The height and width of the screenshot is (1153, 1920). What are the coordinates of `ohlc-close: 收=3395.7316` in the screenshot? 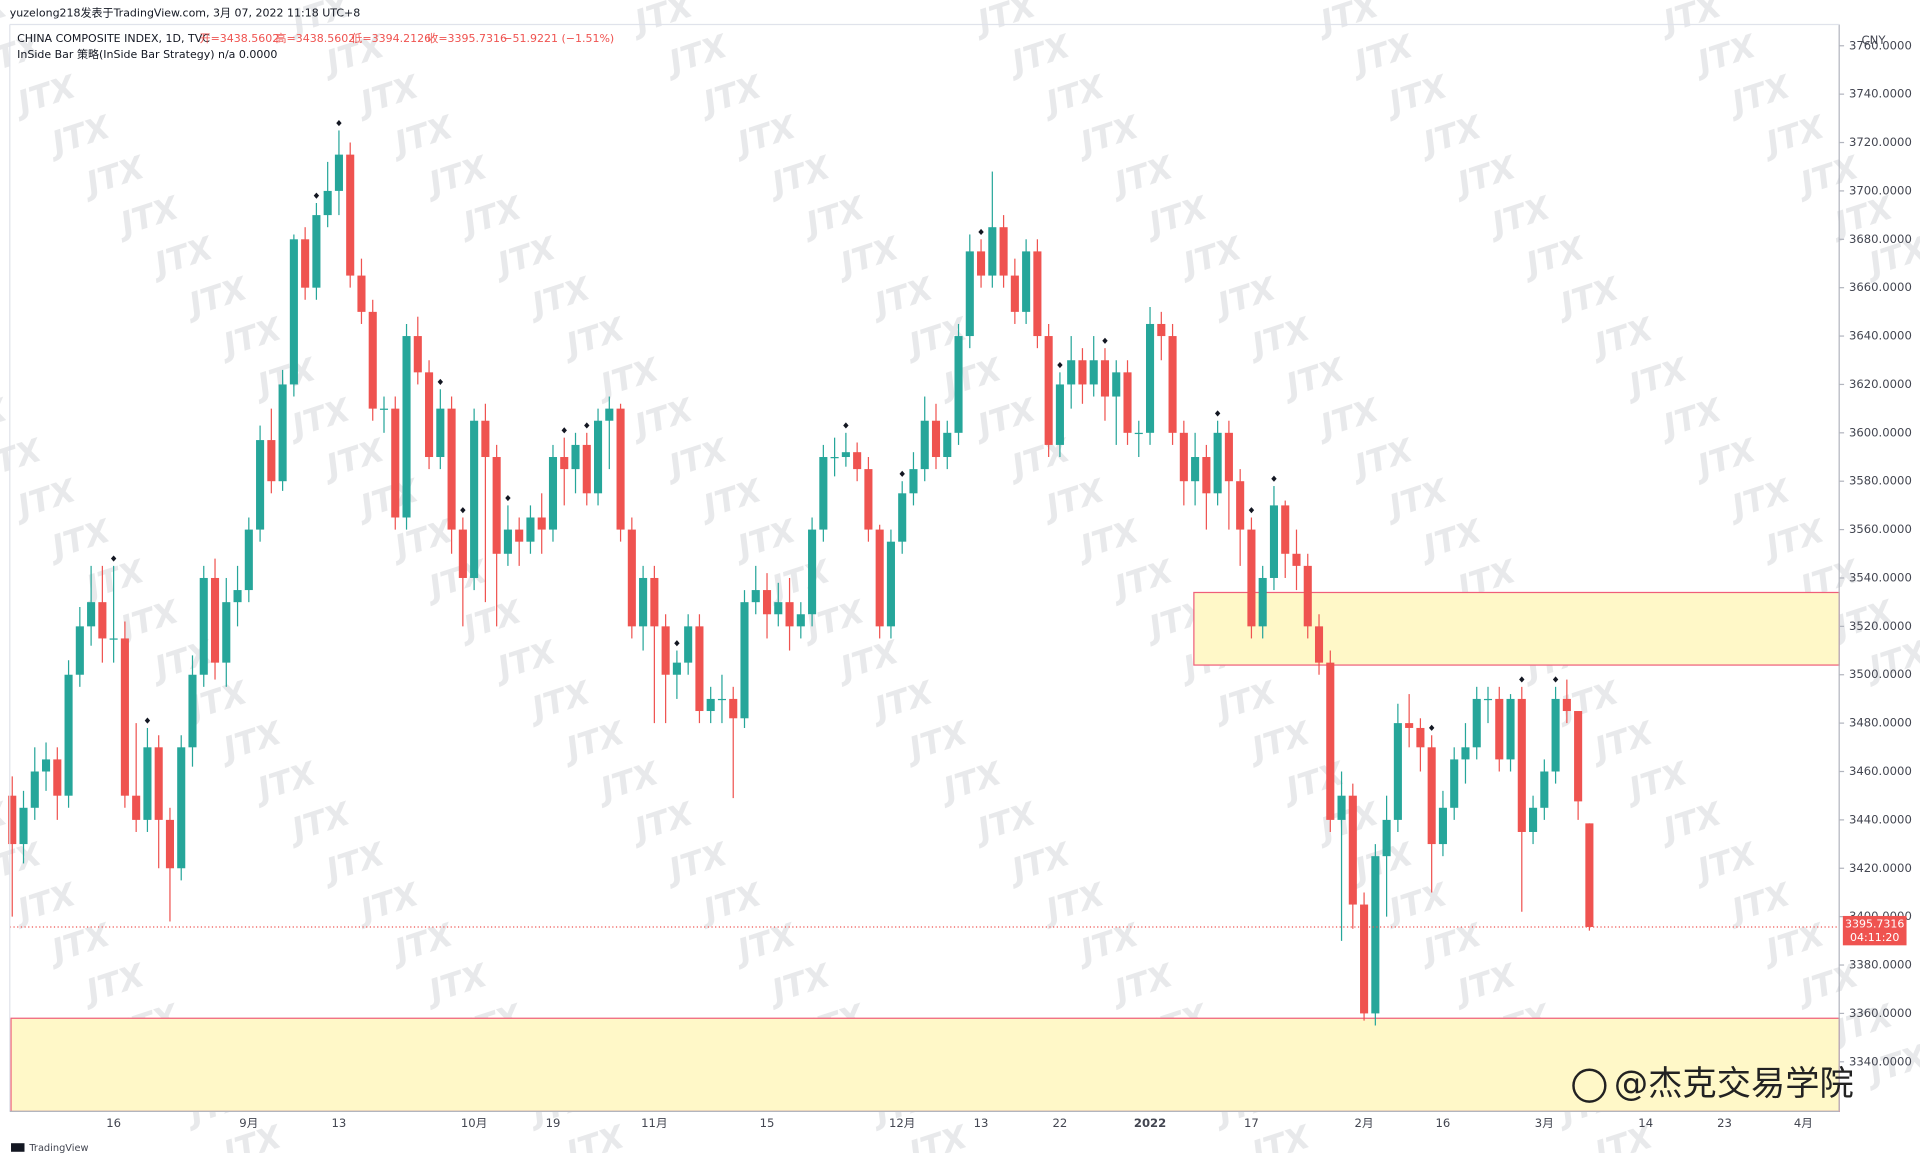 It's located at (467, 38).